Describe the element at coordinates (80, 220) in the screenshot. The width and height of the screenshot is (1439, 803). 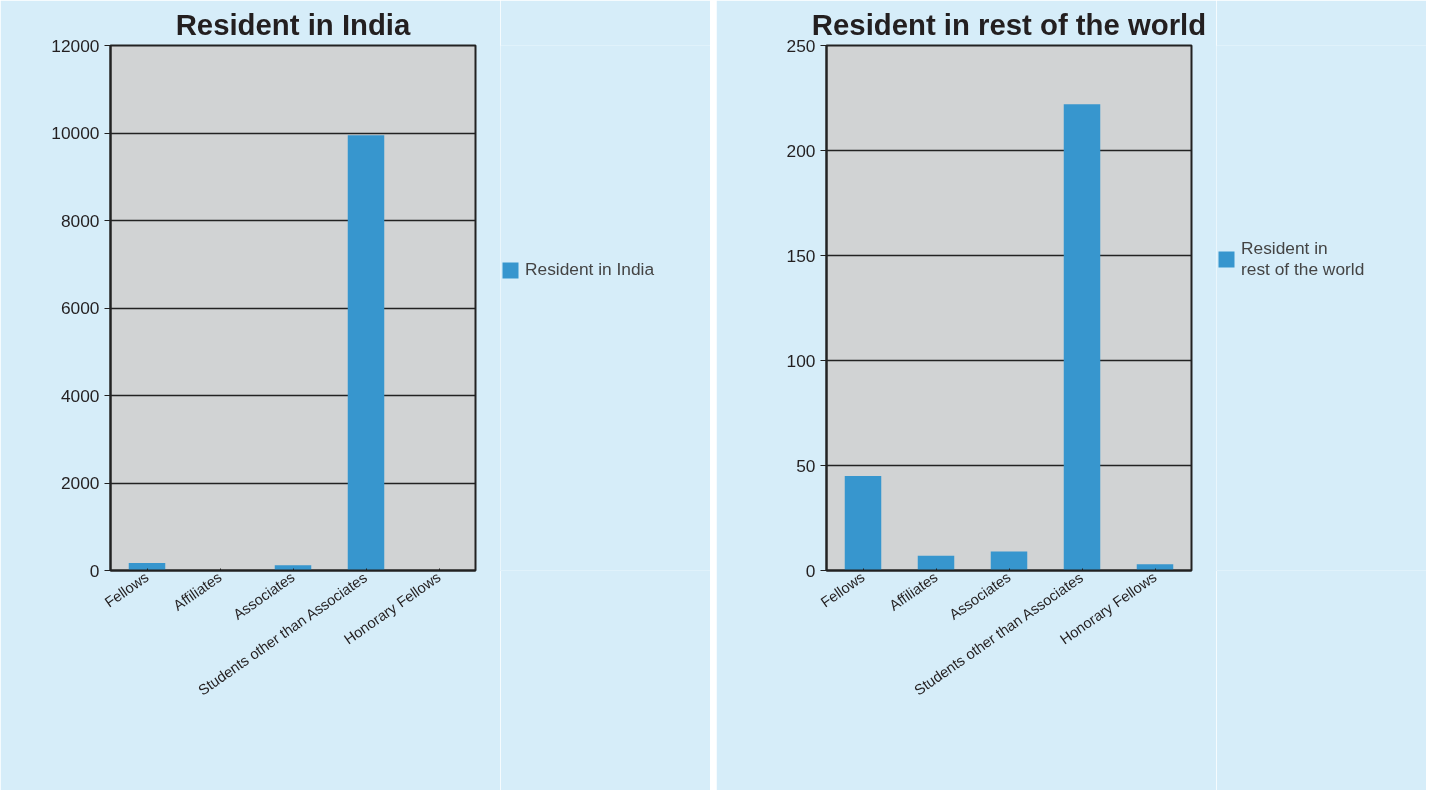
I see `y-tick-label: 8000` at that location.